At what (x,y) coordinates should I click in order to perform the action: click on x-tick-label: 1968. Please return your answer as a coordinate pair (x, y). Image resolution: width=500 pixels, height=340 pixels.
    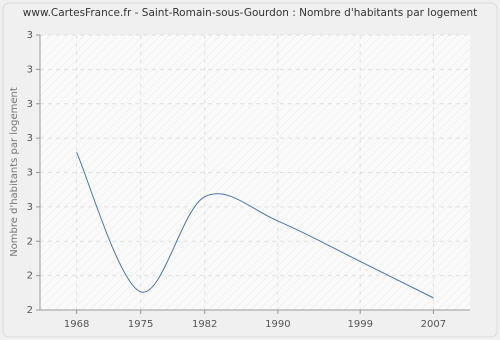
    Looking at the image, I should click on (76, 324).